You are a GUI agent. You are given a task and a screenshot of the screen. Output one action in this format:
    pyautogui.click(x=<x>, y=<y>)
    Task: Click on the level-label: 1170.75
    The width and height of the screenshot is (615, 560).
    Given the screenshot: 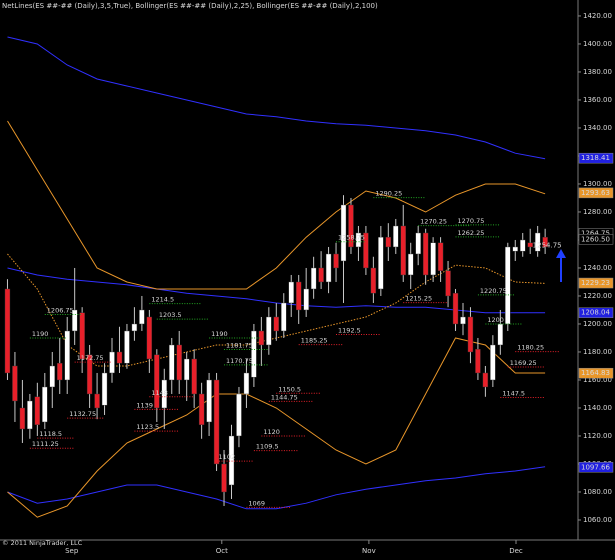 What is the action you would take?
    pyautogui.click(x=239, y=361)
    